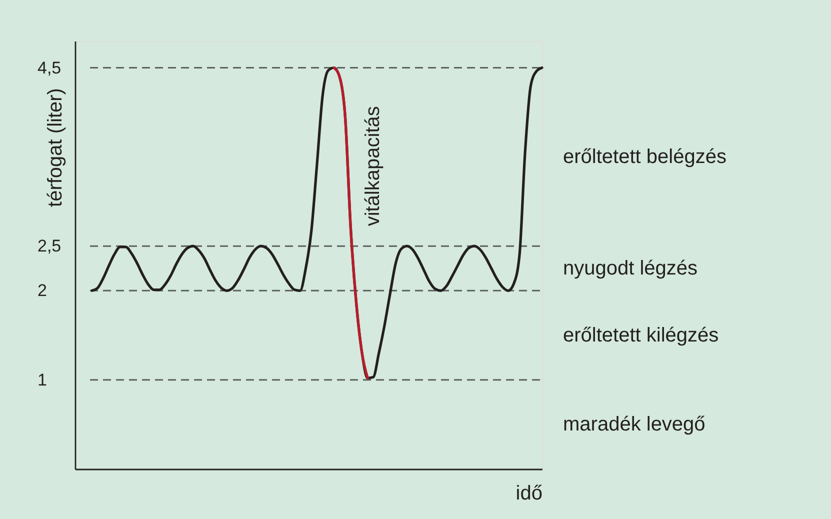 This screenshot has height=519, width=831. I want to click on y-tick-label: 2, so click(42, 290).